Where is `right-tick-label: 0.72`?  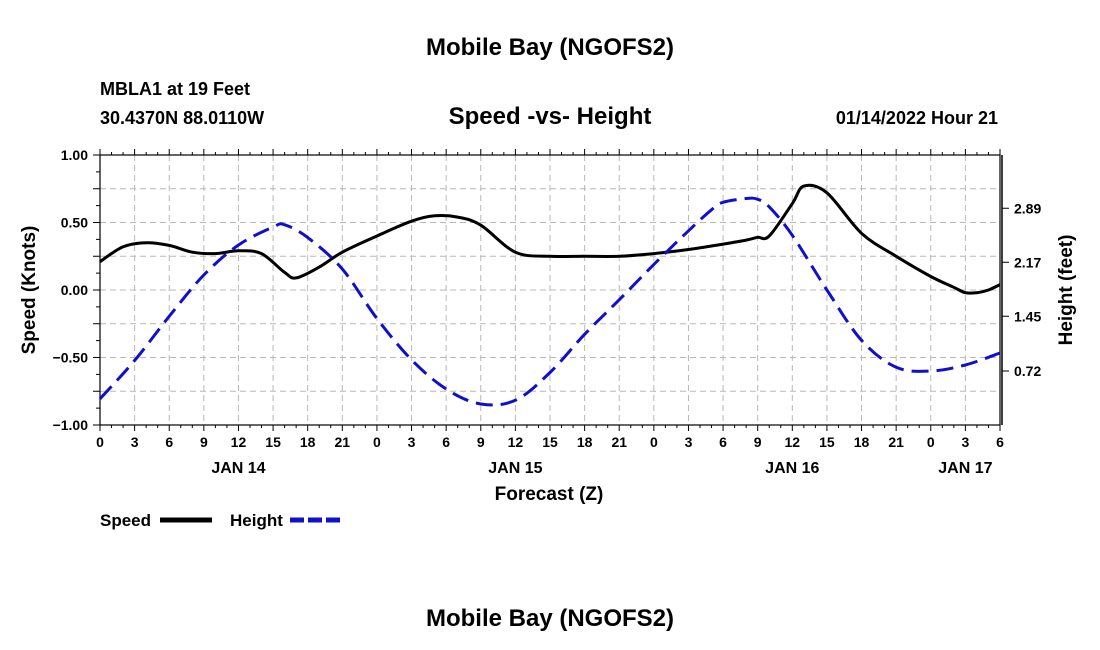 right-tick-label: 0.72 is located at coordinates (1027, 371).